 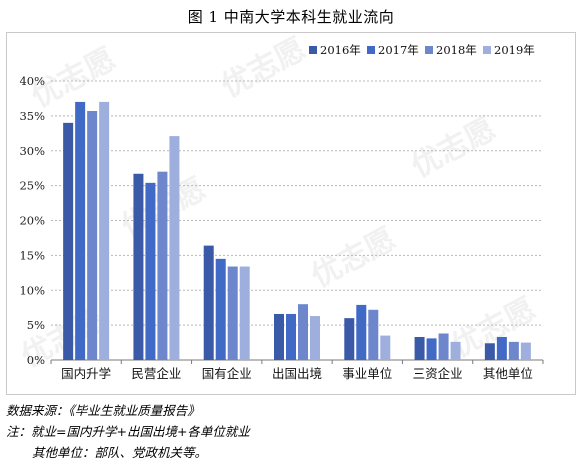 I want to click on x-tick-label: 国有企业, so click(x=227, y=373).